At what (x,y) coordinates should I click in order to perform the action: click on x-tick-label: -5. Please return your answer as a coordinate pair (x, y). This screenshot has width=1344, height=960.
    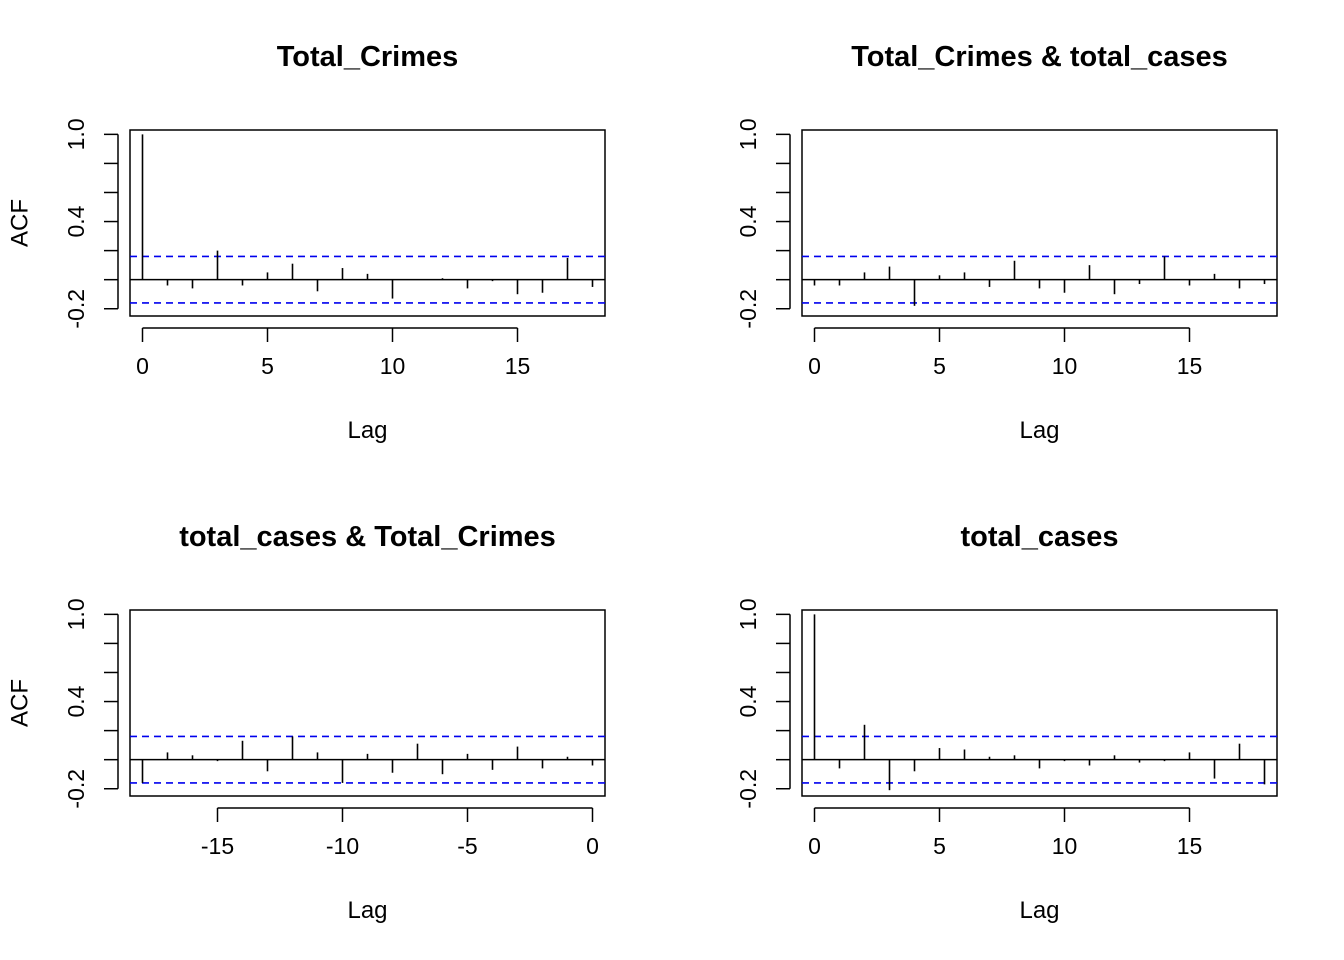
    Looking at the image, I should click on (467, 846).